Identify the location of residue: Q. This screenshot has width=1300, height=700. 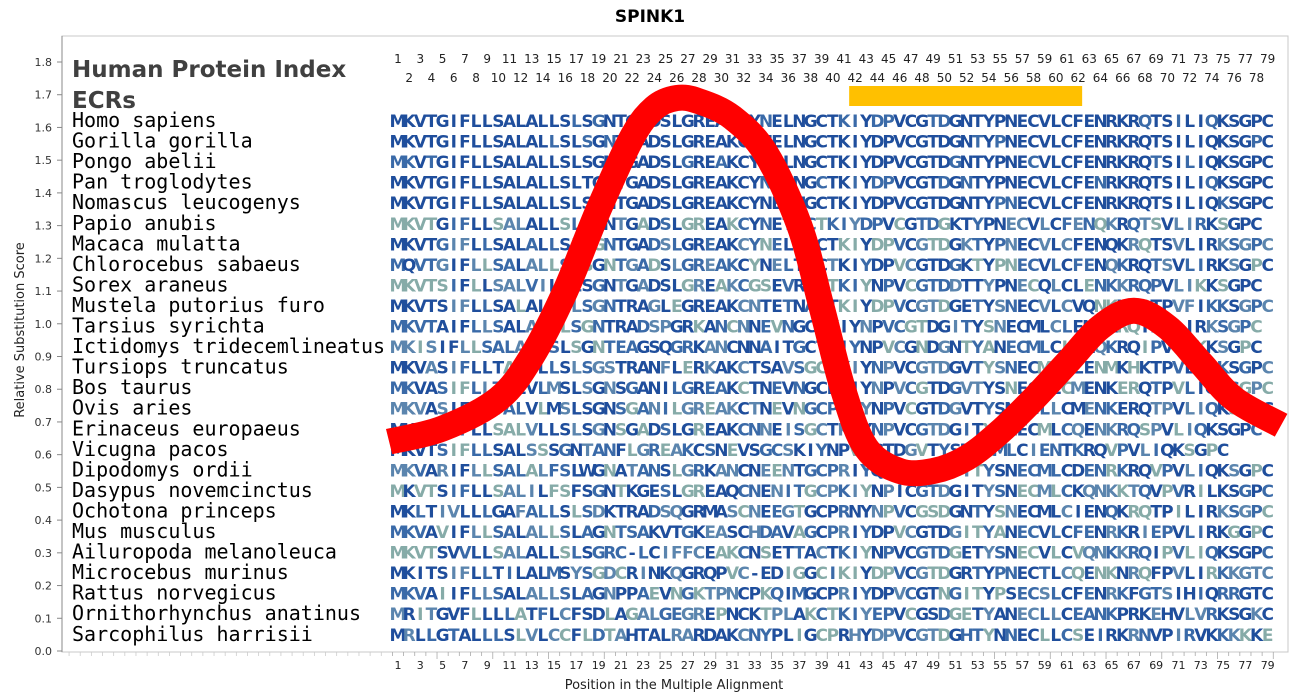
(1145, 163).